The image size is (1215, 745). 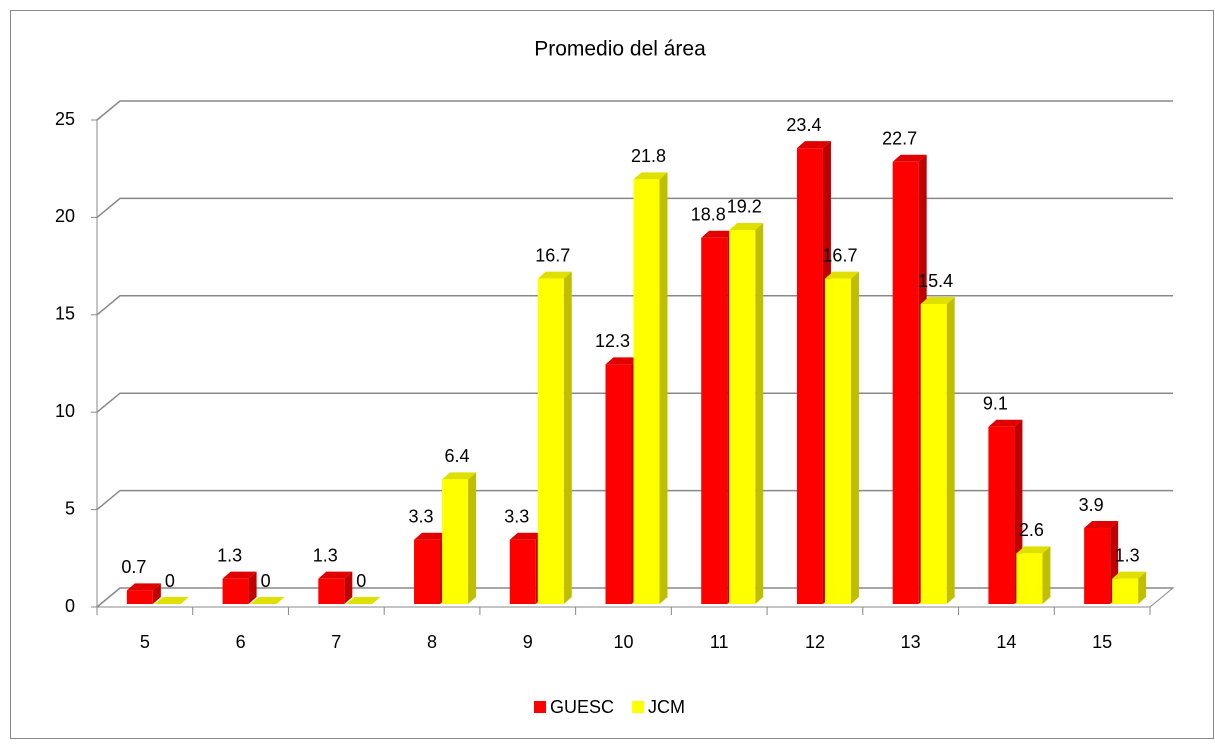 I want to click on x-tick-label: 9, so click(x=528, y=642).